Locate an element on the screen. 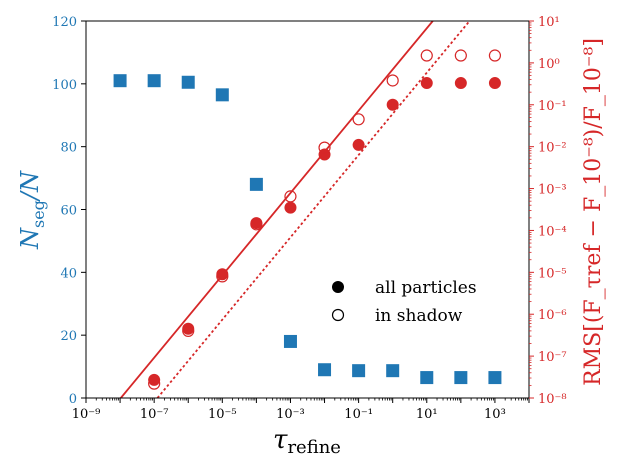 The width and height of the screenshot is (630, 470). x-tick-label: 10⁻¹ is located at coordinates (358, 414).